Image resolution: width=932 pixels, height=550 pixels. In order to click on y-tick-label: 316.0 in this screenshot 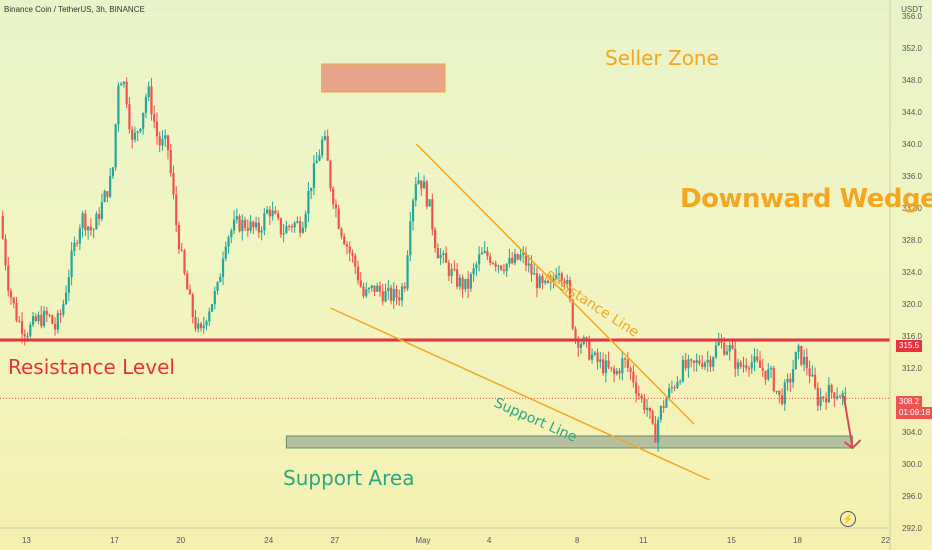, I will do `click(912, 336)`.